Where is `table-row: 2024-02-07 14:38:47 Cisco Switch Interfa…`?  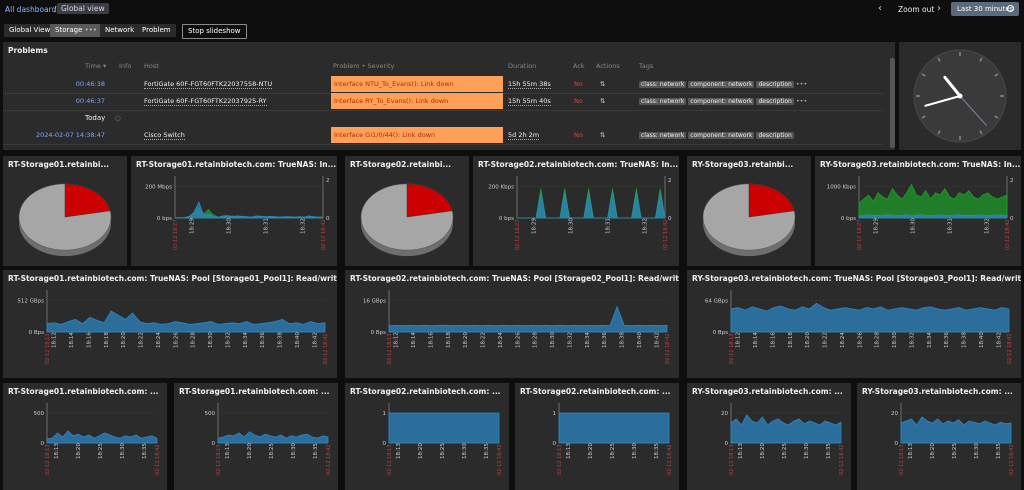
table-row: 2024-02-07 14:38:47 Cisco Switch Interfa… is located at coordinates (443, 136).